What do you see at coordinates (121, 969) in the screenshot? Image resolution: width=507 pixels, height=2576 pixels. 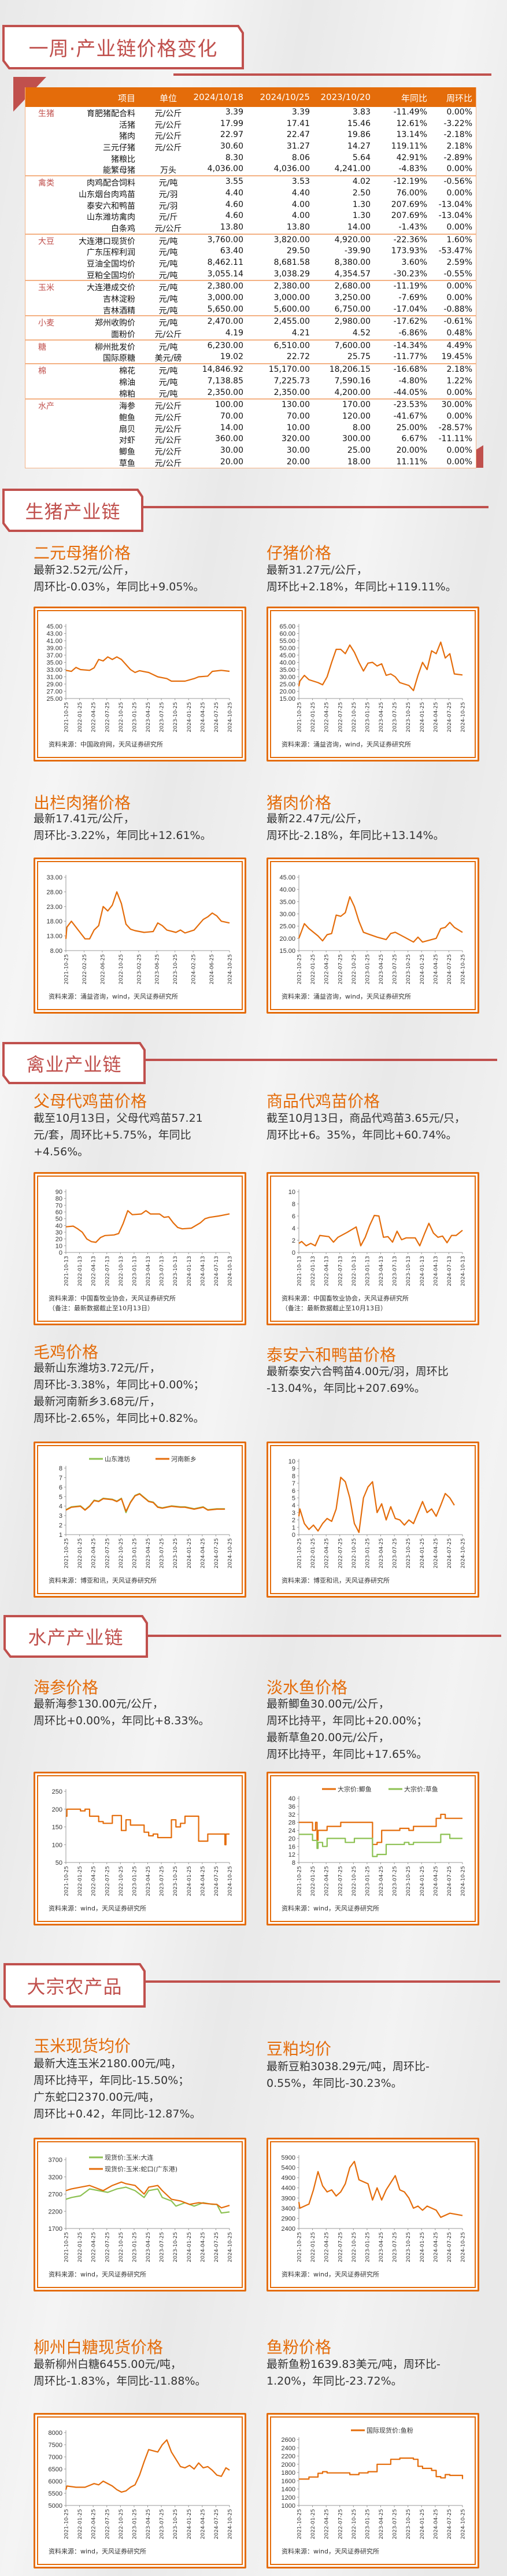 I see `x-tick-label: 2022-10-25` at bounding box center [121, 969].